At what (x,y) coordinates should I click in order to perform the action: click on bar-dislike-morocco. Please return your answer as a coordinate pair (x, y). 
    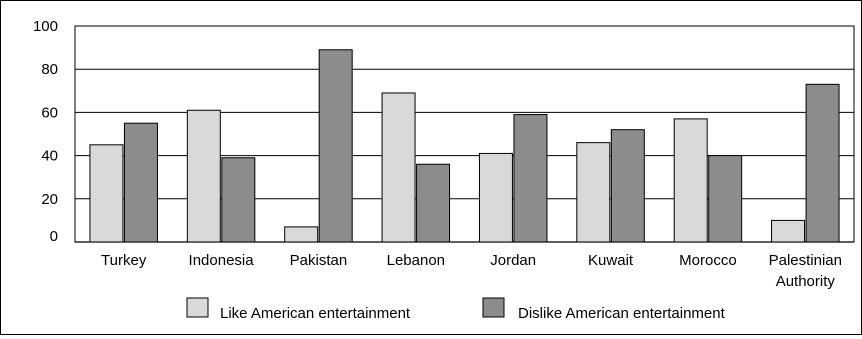
    Looking at the image, I should click on (725, 199).